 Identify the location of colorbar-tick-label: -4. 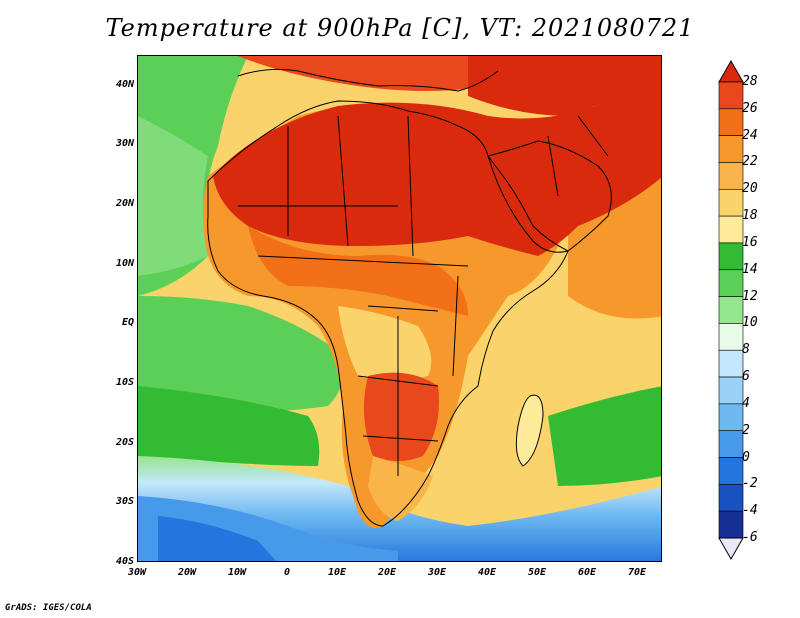
(750, 511).